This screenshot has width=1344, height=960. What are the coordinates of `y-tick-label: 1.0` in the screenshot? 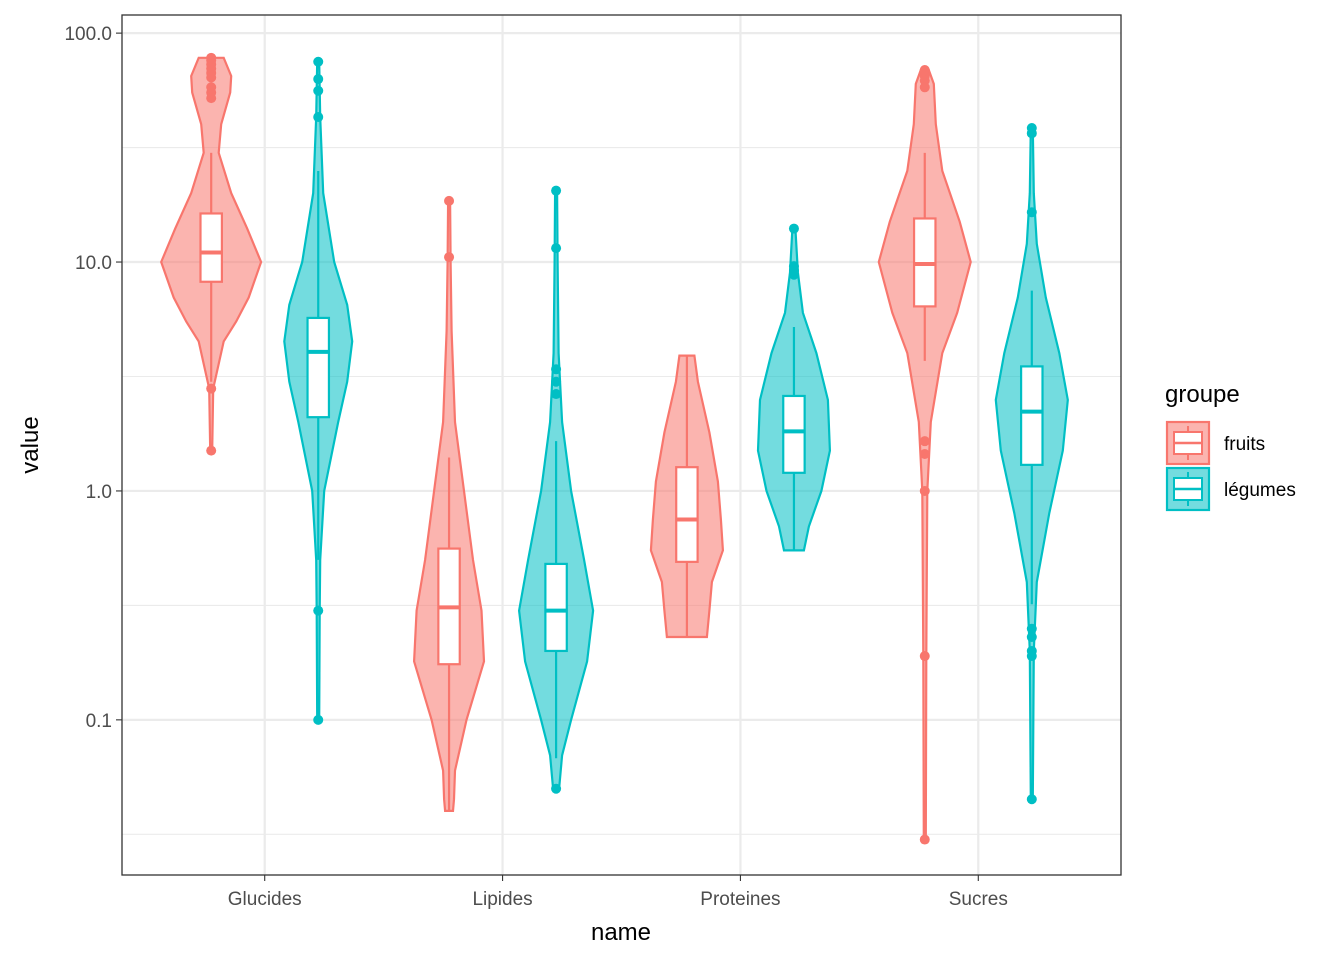 It's located at (99, 492).